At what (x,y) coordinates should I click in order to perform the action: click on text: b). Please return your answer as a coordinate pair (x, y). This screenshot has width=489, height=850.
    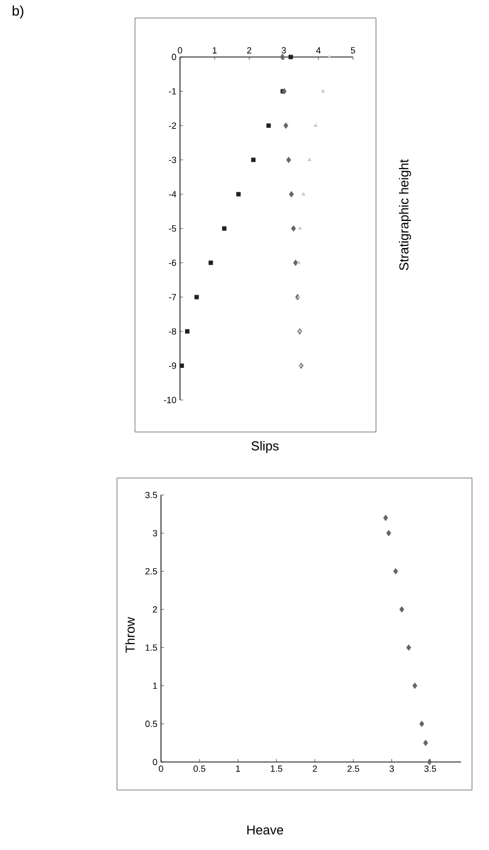
    Looking at the image, I should click on (18, 11).